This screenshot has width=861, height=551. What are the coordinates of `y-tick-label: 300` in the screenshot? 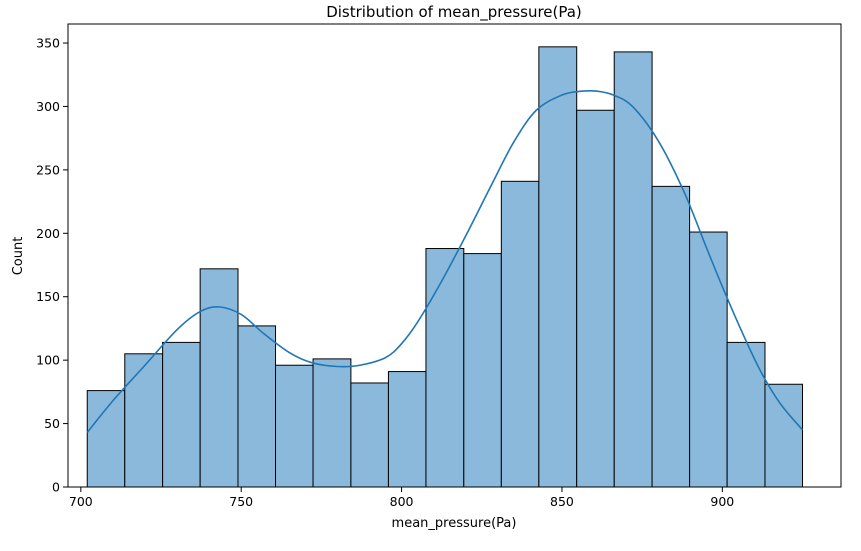 It's located at (48, 106).